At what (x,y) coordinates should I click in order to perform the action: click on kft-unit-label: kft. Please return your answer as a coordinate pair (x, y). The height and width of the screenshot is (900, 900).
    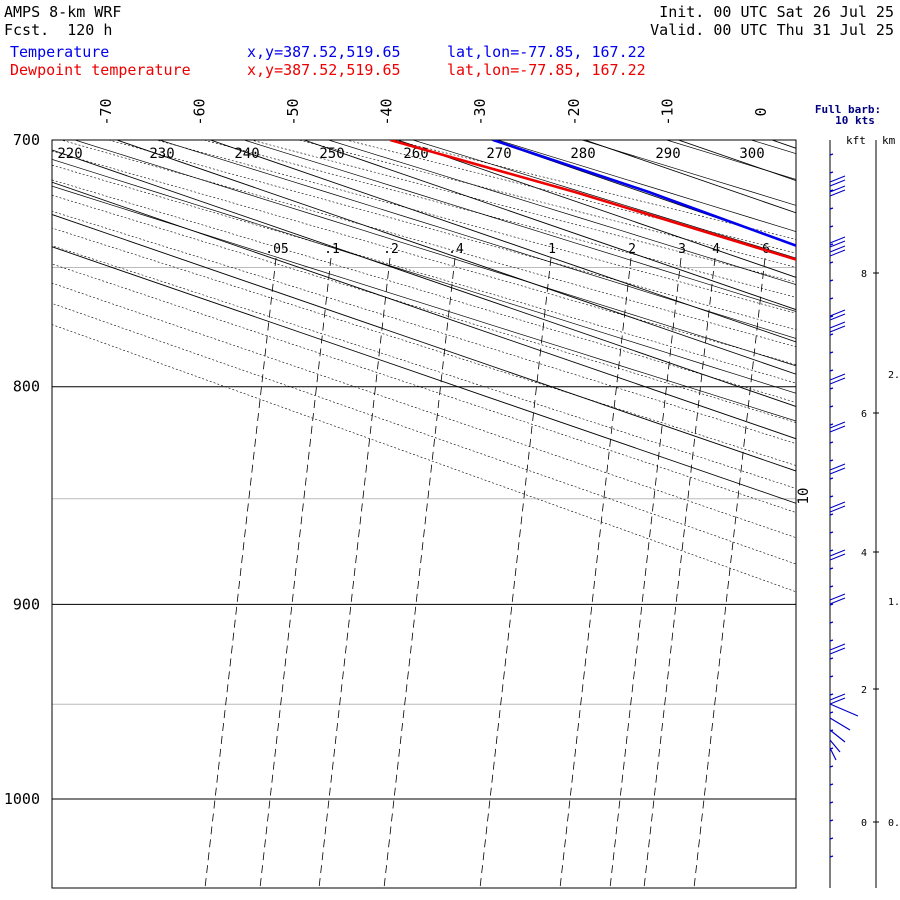
    Looking at the image, I should click on (856, 140).